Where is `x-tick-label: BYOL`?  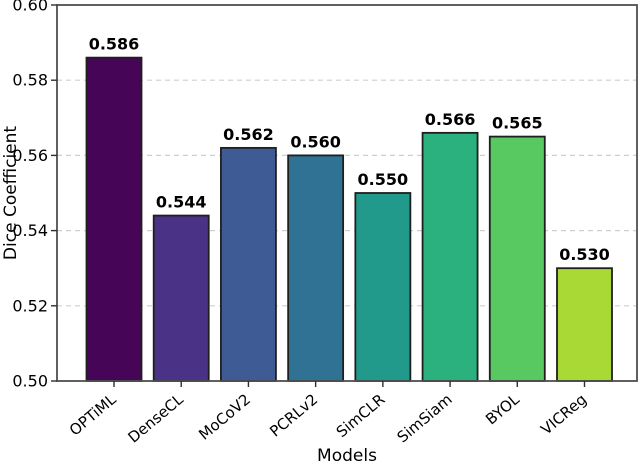 x-tick-label: BYOL is located at coordinates (502, 409).